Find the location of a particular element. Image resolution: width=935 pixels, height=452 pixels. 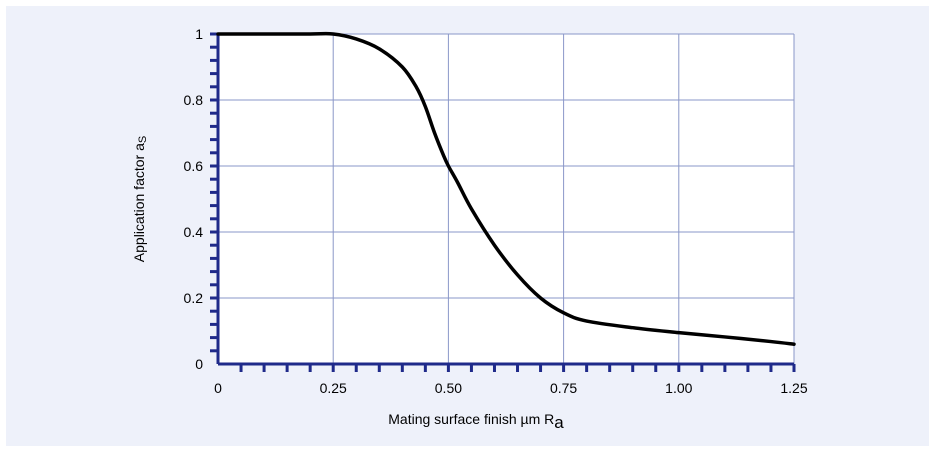

x-axis-title-main: Mating surface finish µm R is located at coordinates (471, 419).